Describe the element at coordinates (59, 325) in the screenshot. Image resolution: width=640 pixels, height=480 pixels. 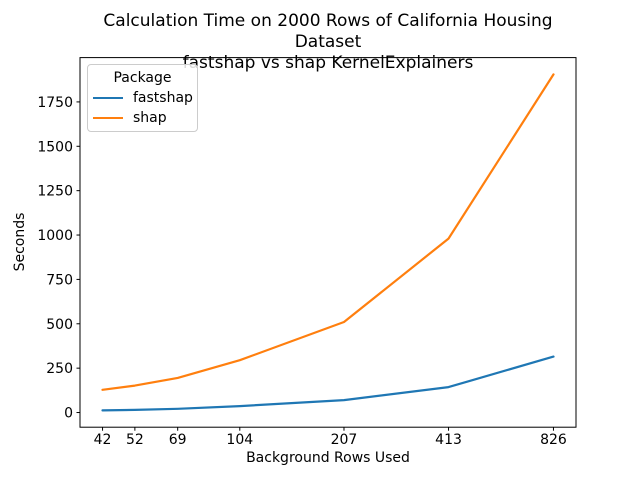
I see `y-tick-label: 500` at that location.